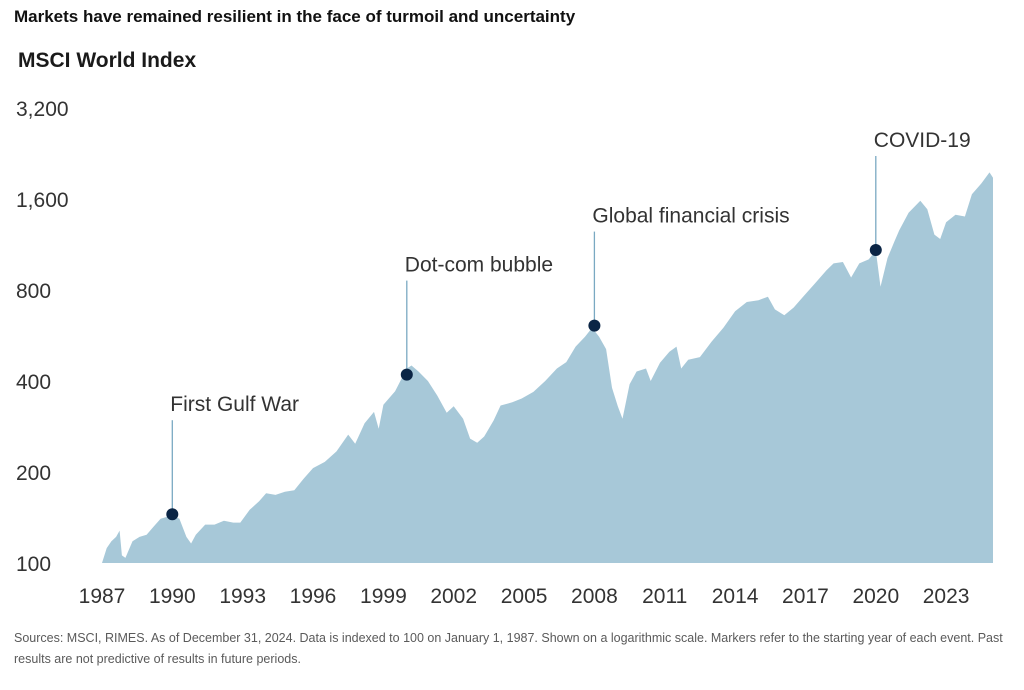  What do you see at coordinates (479, 265) in the screenshot?
I see `annotation-label: Dot-com bubble` at bounding box center [479, 265].